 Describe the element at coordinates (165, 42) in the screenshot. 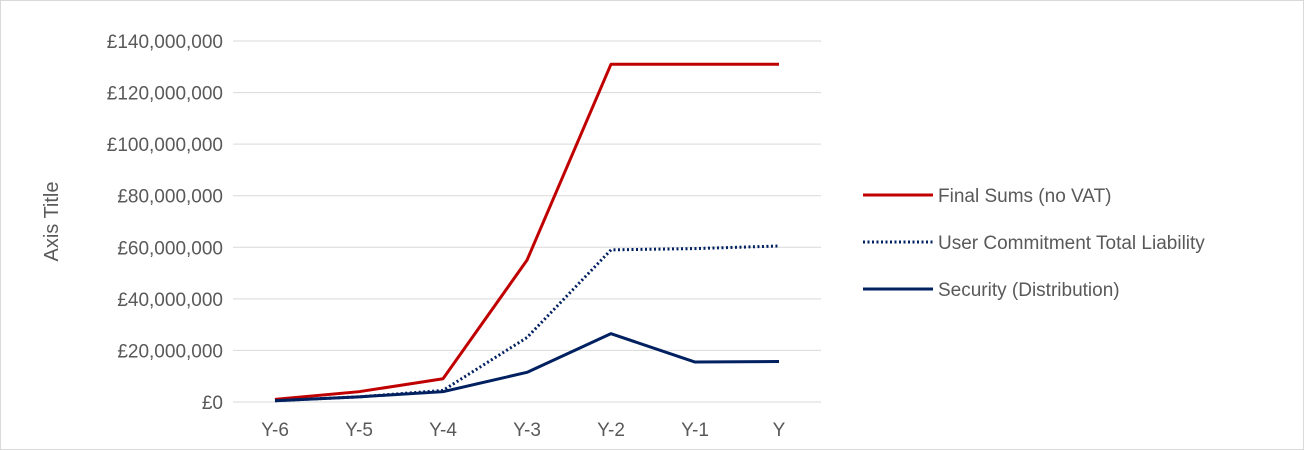

I see `y-tick-label: £140,000,000` at that location.